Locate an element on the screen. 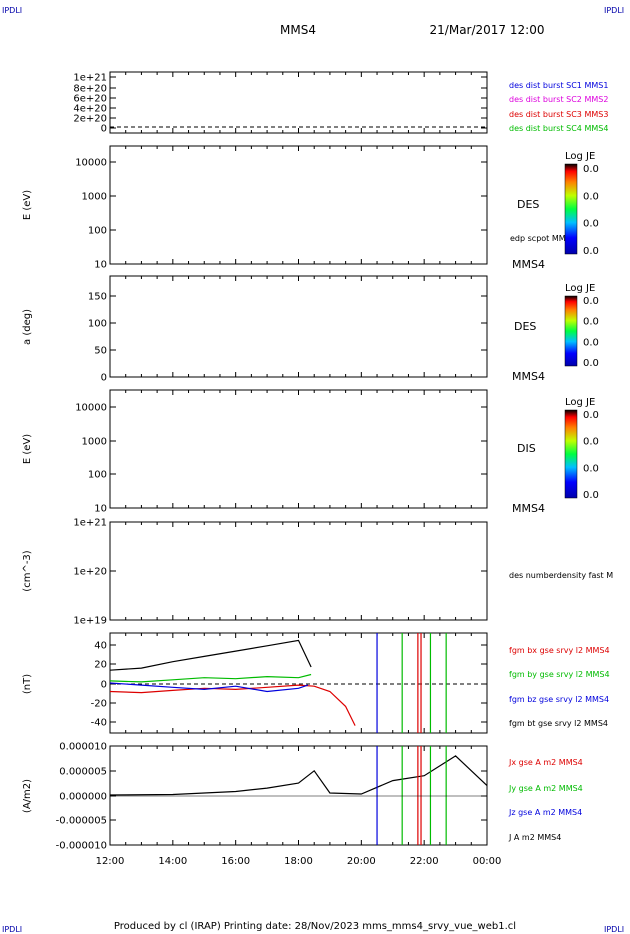 The image size is (630, 934). des-energy-colorbar is located at coordinates (571, 209).